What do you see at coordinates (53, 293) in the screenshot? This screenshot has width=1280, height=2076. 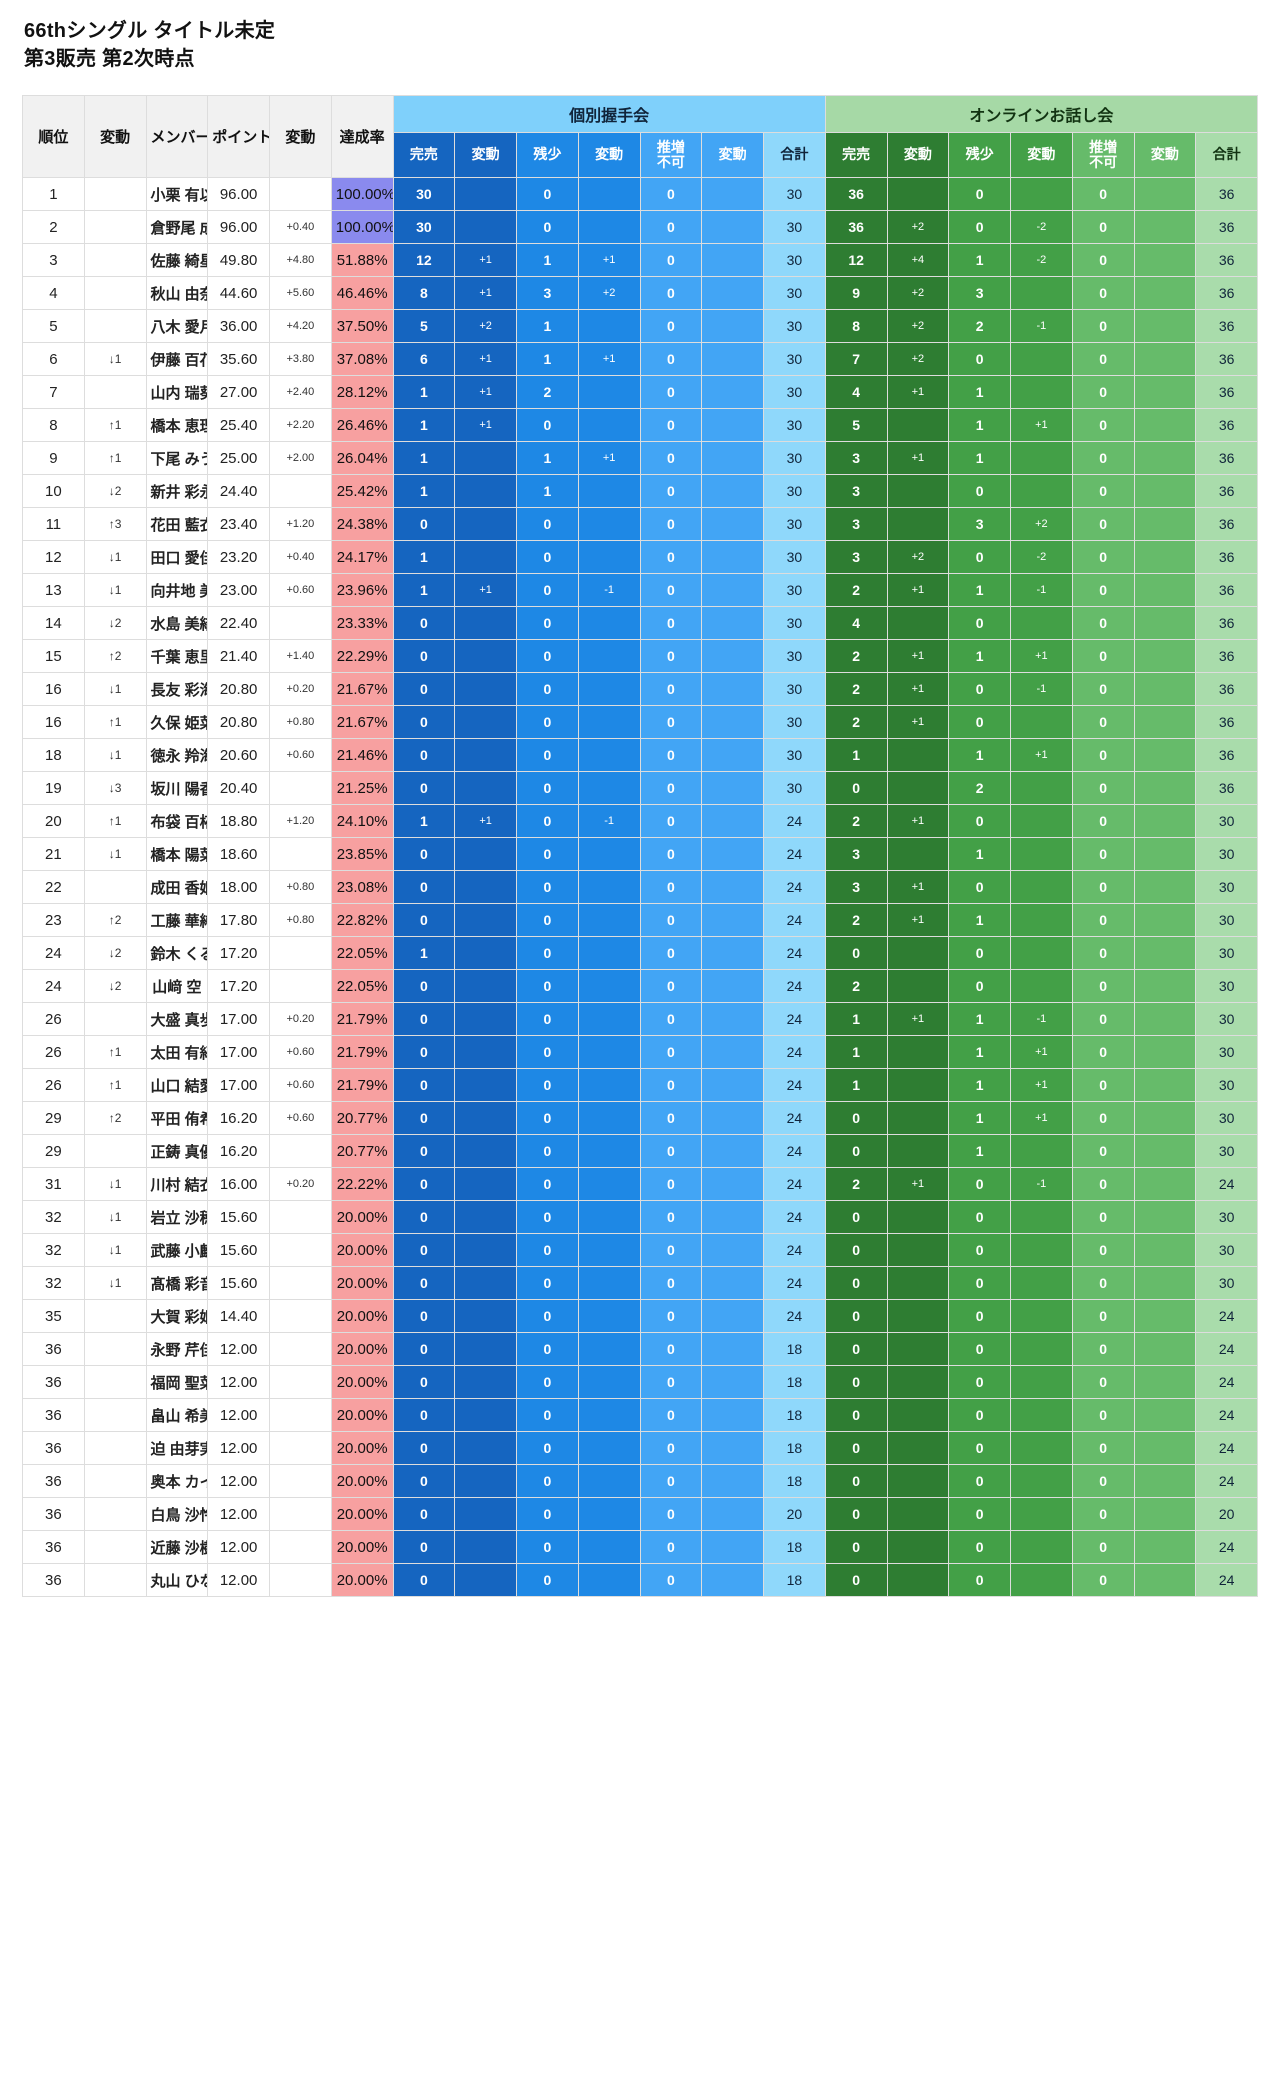 I see `cell-rank: 4` at bounding box center [53, 293].